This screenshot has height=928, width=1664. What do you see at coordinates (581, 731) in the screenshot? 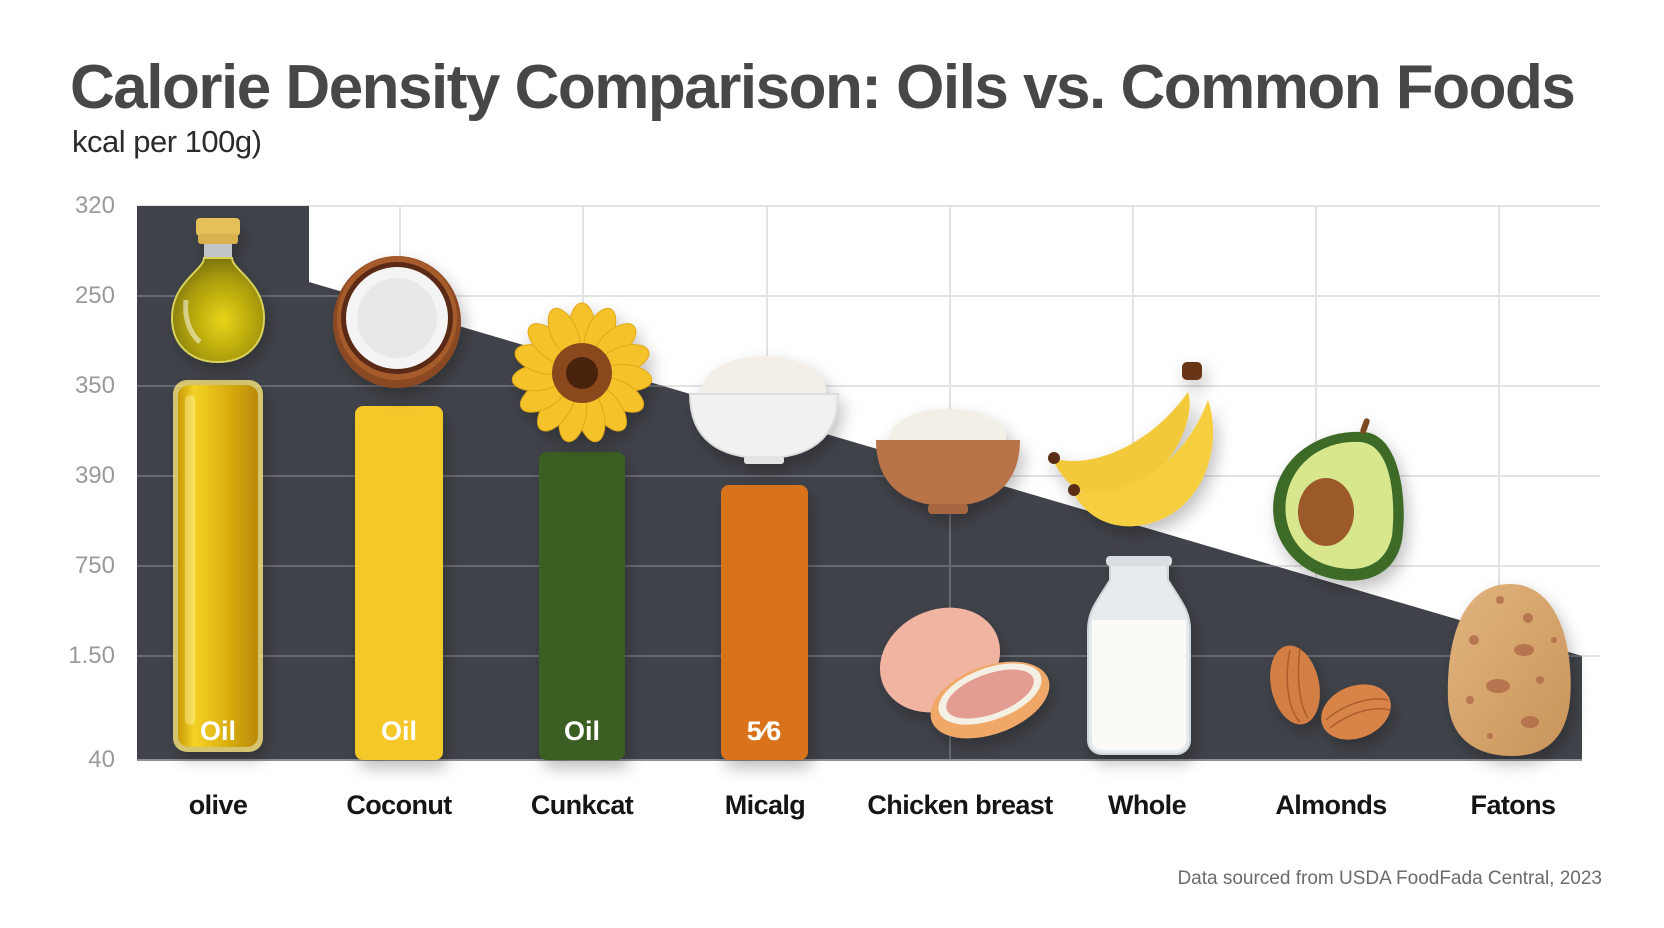
I see `bar-label-sunflower: Oil` at bounding box center [581, 731].